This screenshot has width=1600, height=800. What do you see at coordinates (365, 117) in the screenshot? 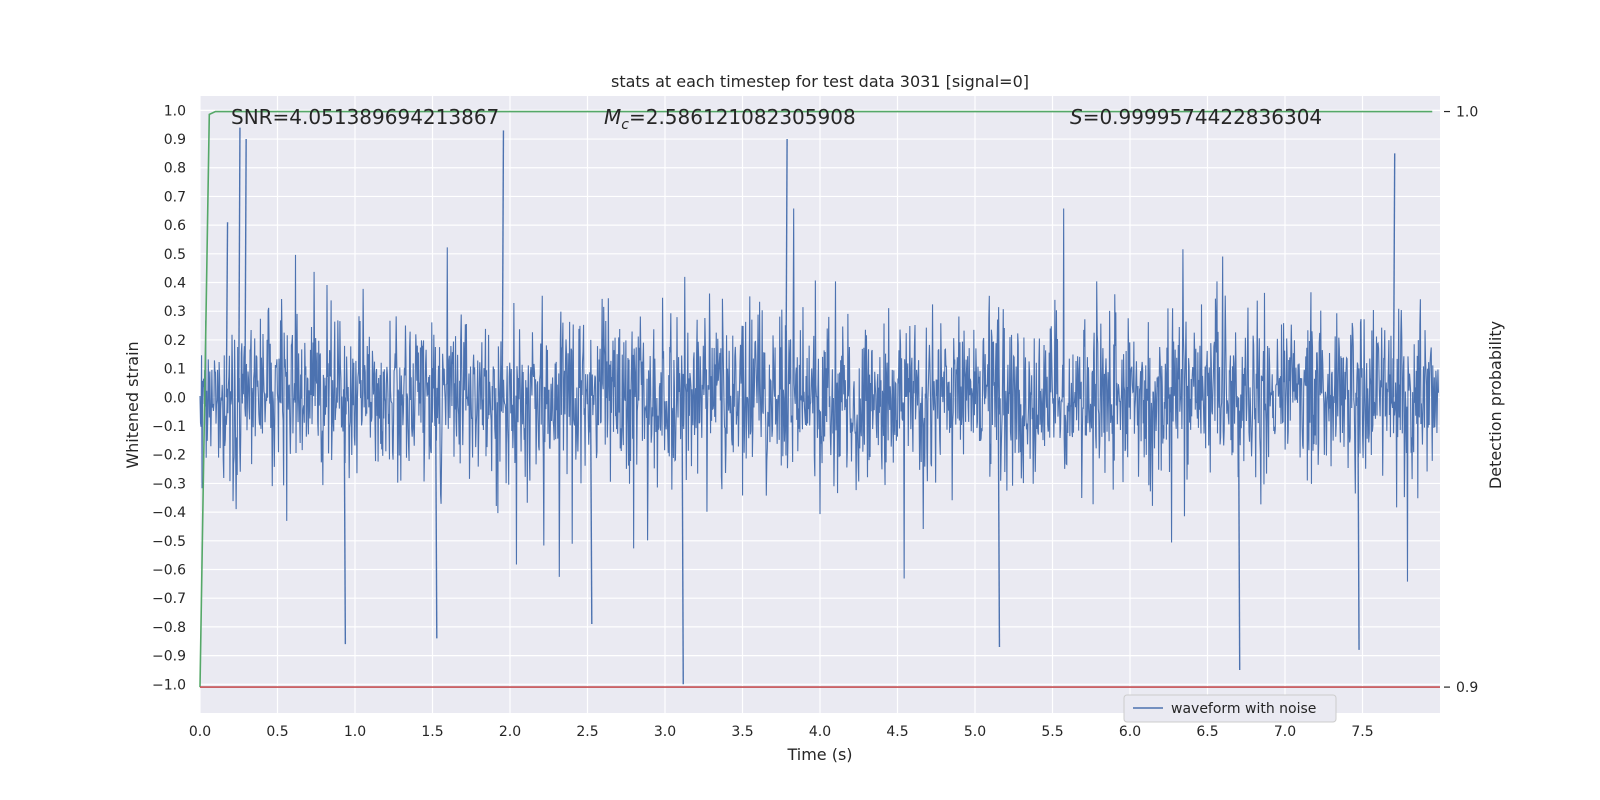
I see `annotation-snr: SNR=4.051389694213867` at bounding box center [365, 117].